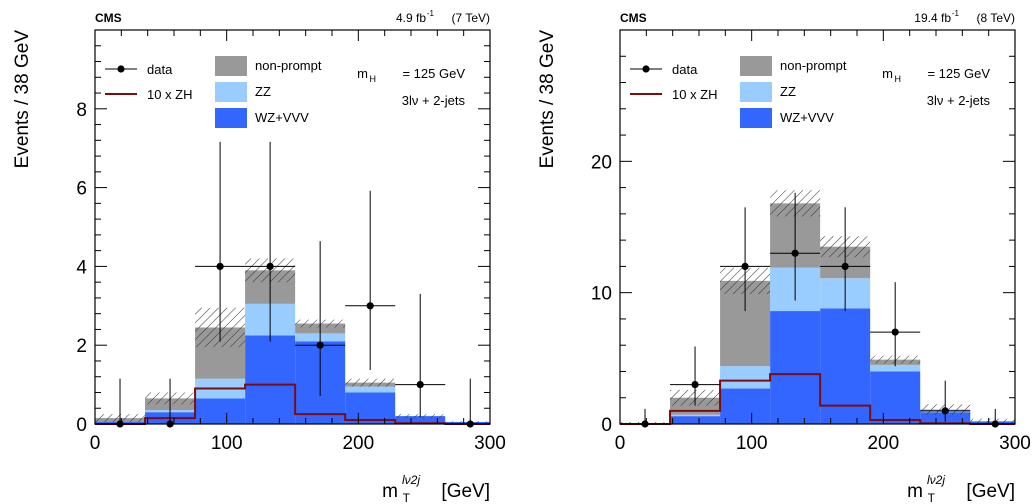  I want to click on legend-signal-label: 10 x ZH, so click(170, 94).